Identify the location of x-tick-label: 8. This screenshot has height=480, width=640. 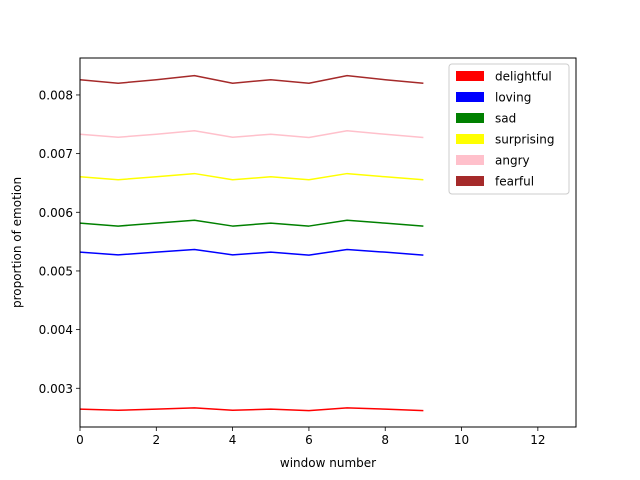
(385, 440).